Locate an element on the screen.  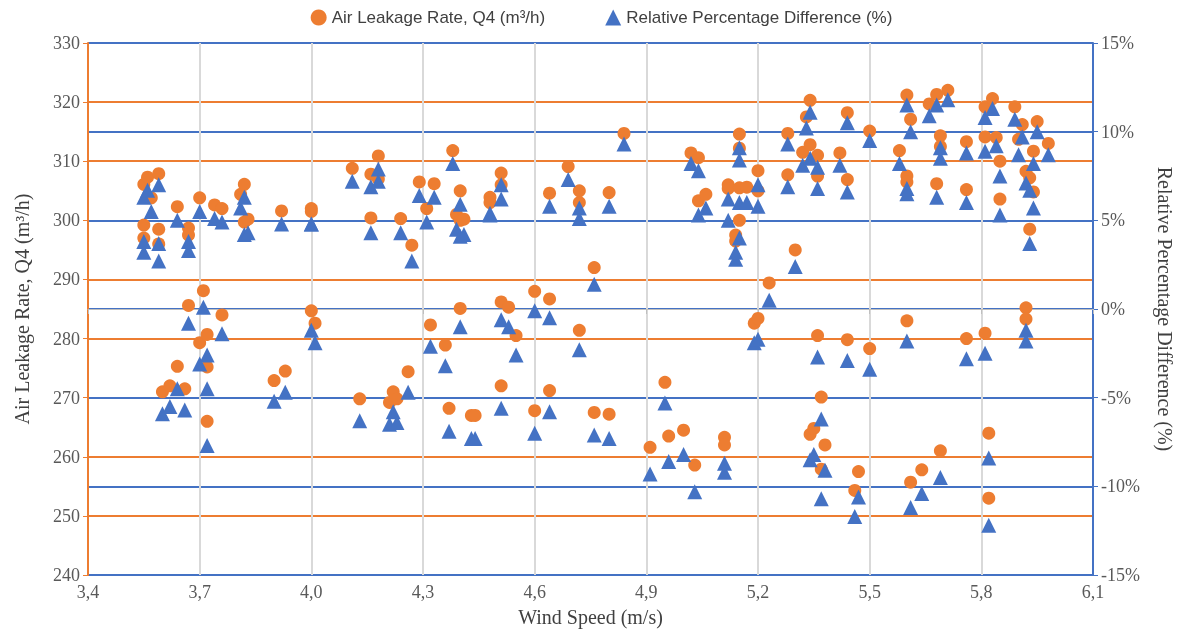
y-tick-label: 310 is located at coordinates (66, 161).